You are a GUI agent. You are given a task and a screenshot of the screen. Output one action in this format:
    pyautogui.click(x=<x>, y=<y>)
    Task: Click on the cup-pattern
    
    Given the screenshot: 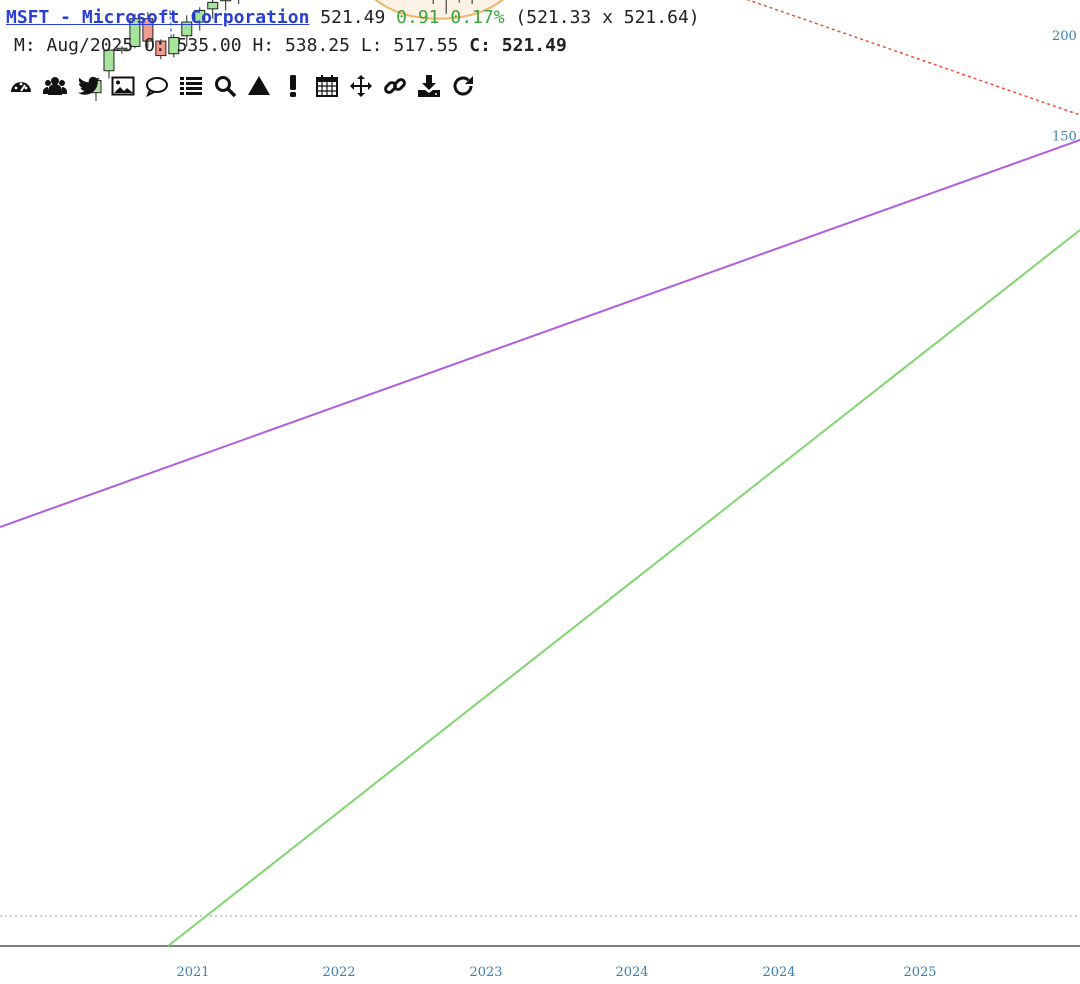 What is the action you would take?
    pyautogui.click(x=439, y=10)
    